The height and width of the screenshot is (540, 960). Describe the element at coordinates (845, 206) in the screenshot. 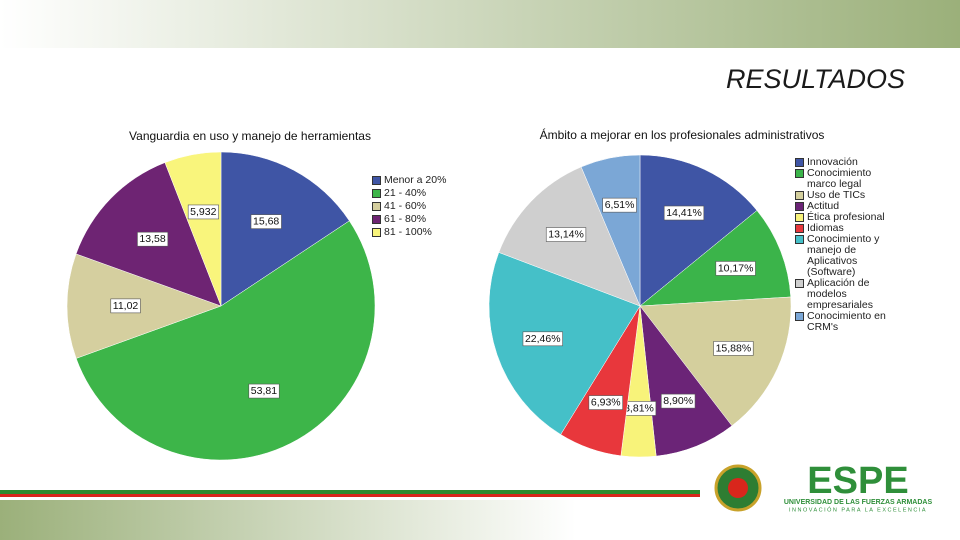

I see `legend-item: Actitud` at that location.